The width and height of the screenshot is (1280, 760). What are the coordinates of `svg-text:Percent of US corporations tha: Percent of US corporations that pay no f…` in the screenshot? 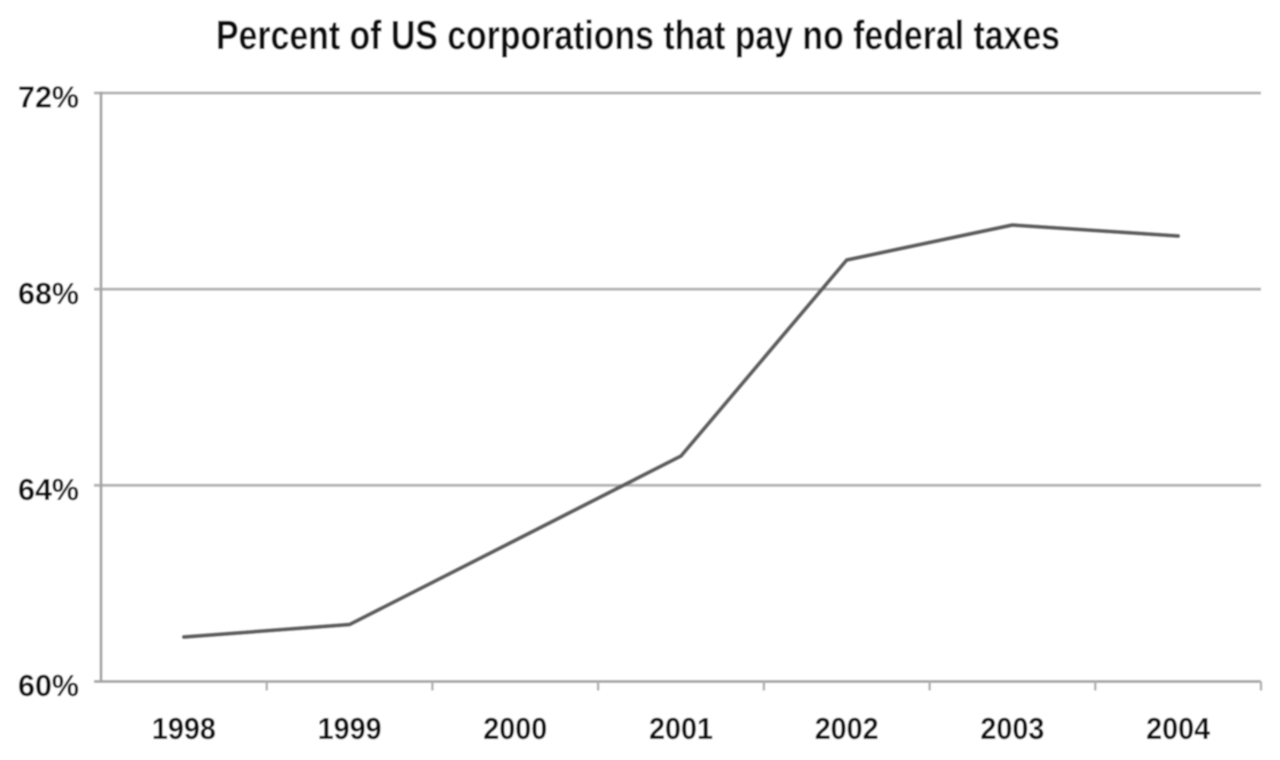 It's located at (638, 35).